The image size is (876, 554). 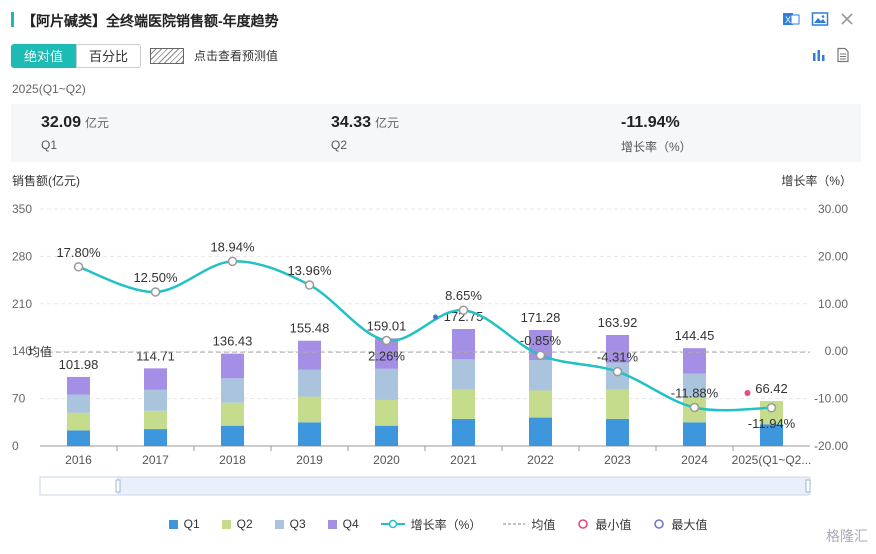 What do you see at coordinates (833, 256) in the screenshot?
I see `y2-tick-label: 20.00` at bounding box center [833, 256].